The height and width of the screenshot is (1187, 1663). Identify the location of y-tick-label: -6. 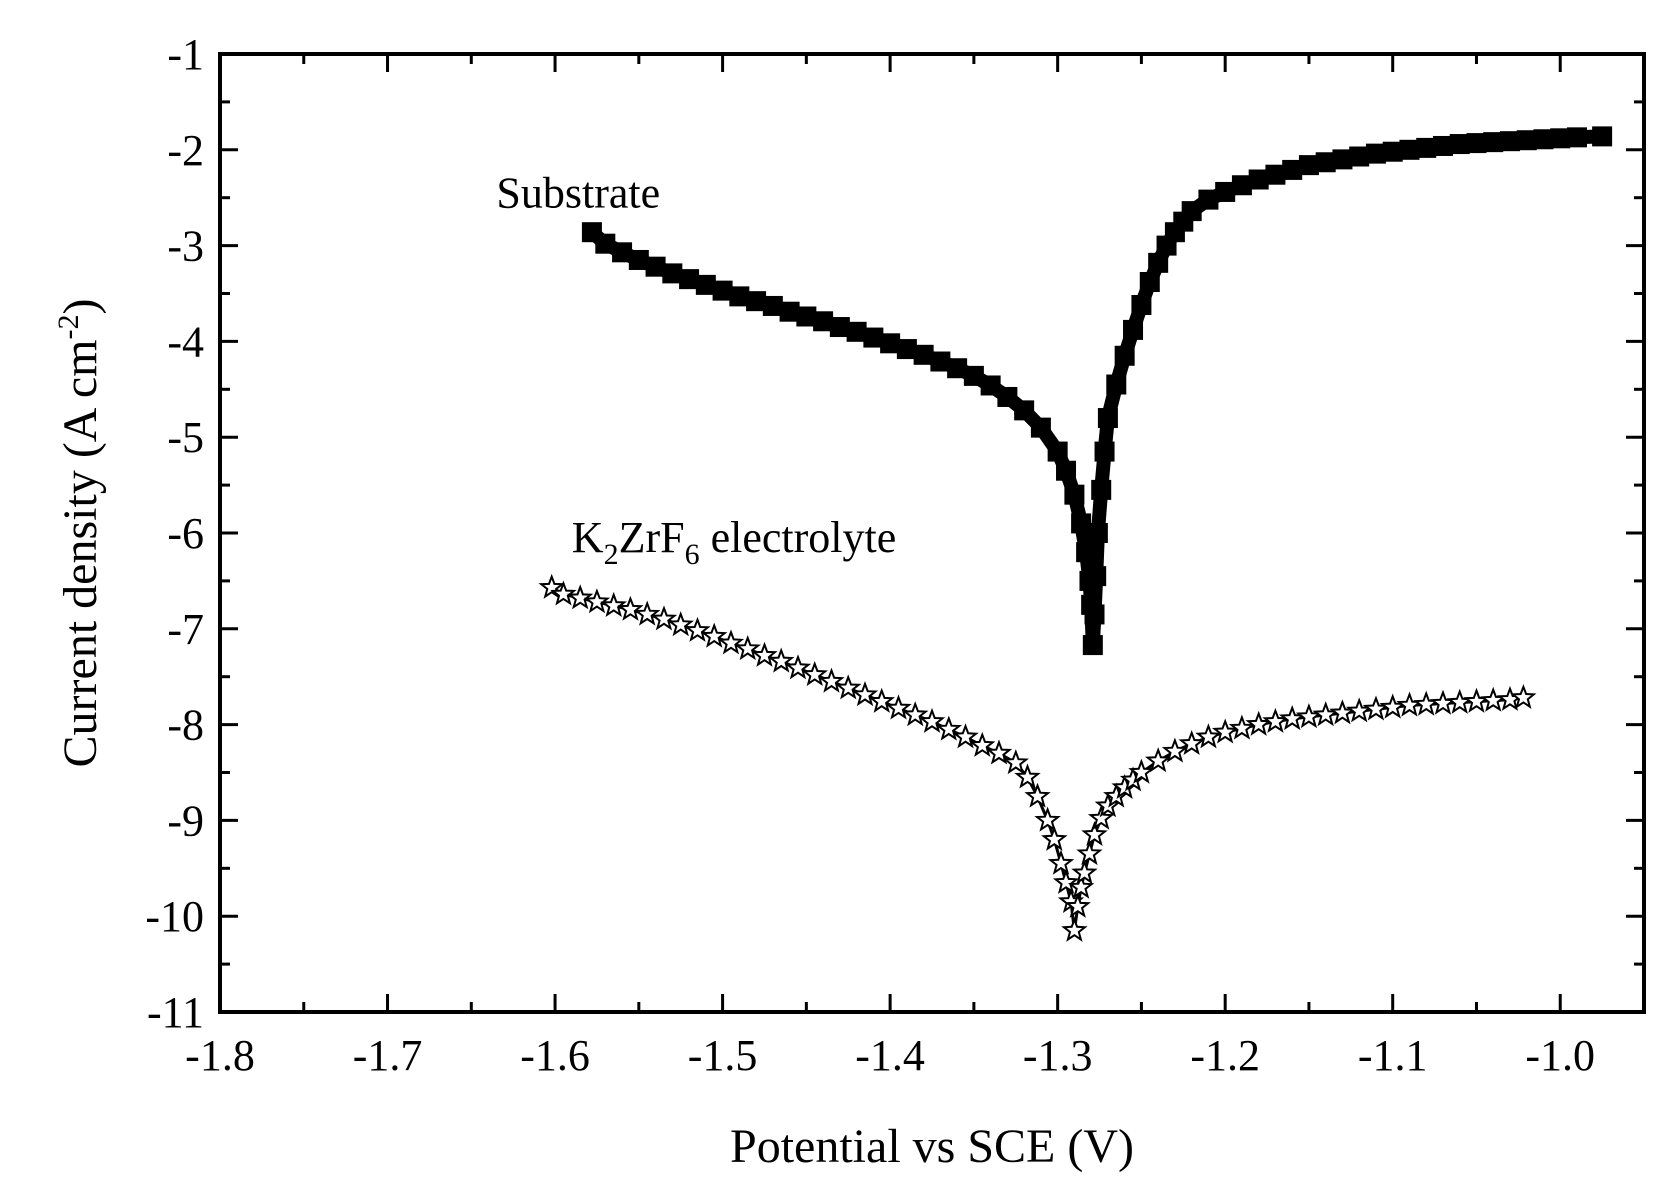
(185, 533).